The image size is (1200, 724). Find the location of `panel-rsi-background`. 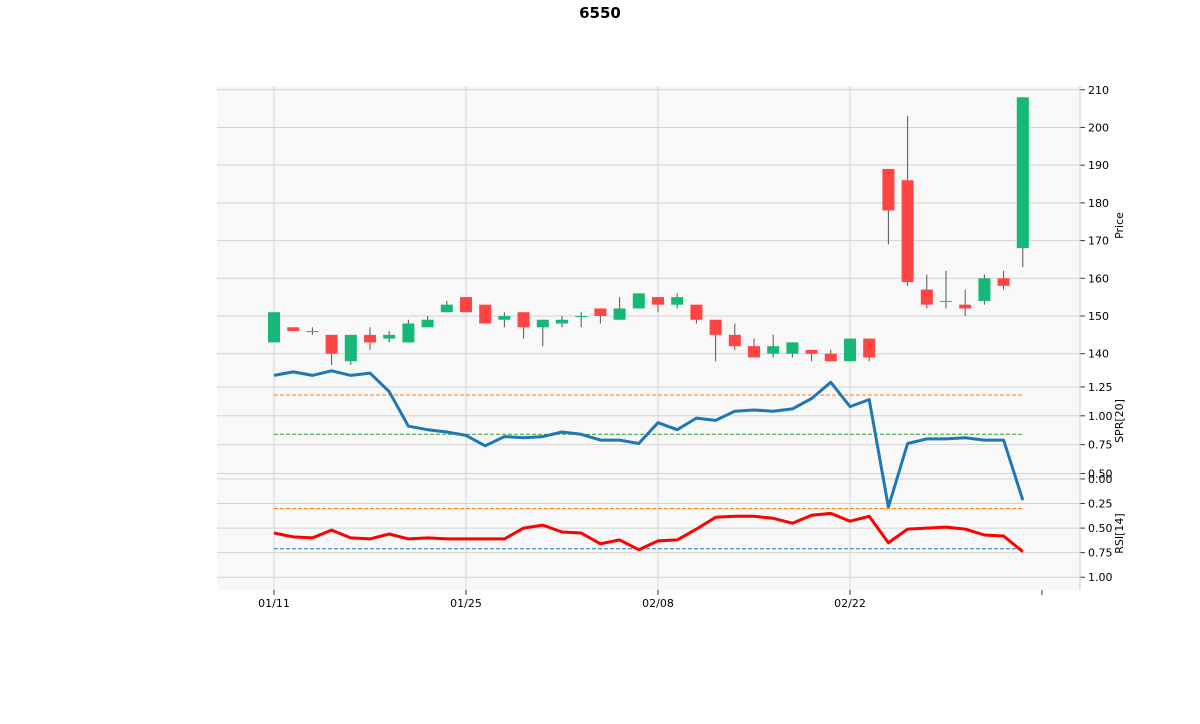

panel-rsi-background is located at coordinates (648, 533).